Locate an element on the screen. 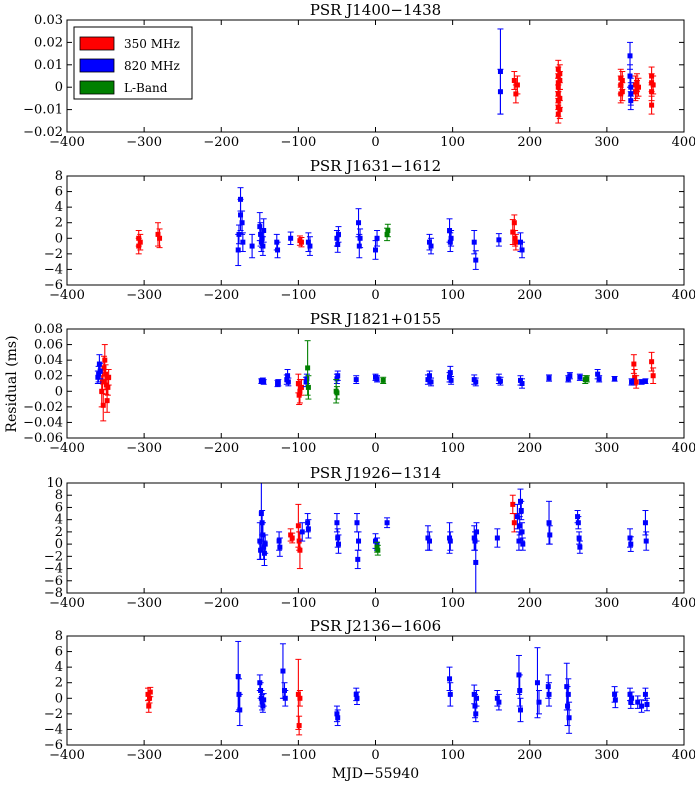  x-tick-label: −400 is located at coordinates (67, 448).